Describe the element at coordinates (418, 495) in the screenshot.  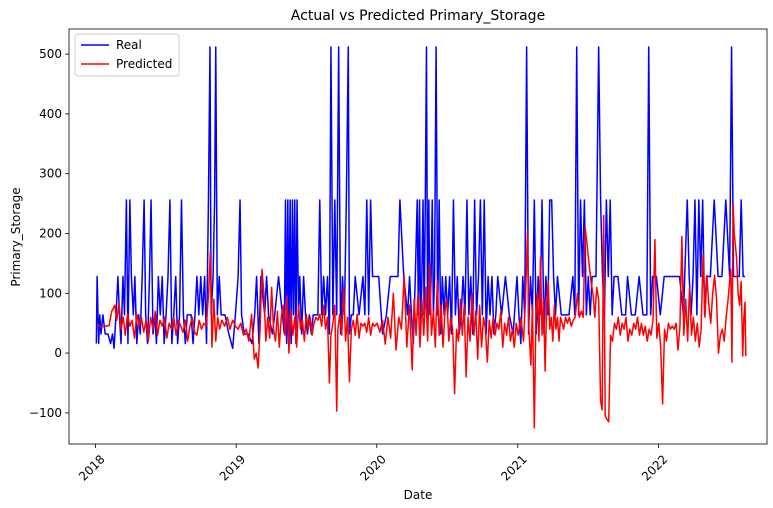
I see `x-axis-label: Date` at that location.